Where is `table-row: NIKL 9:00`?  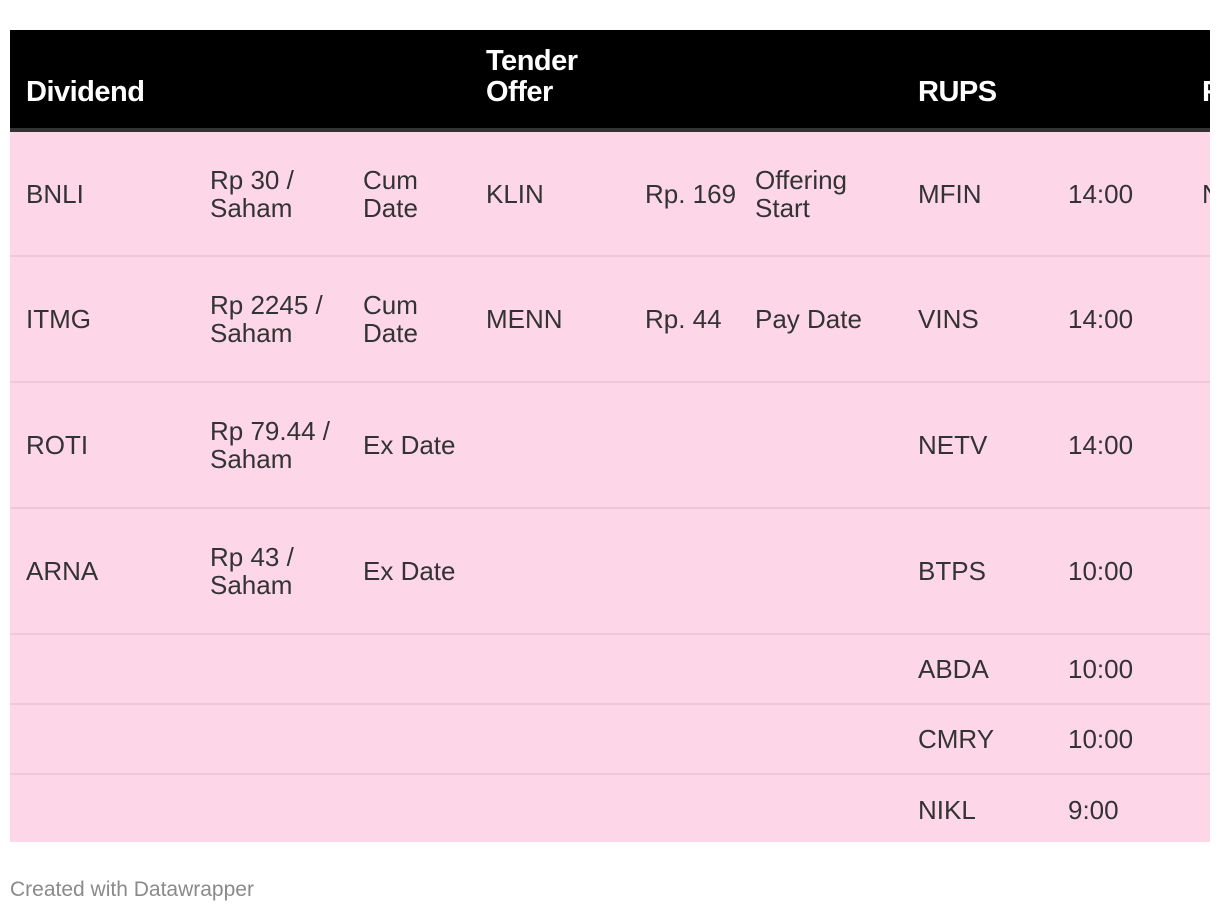 table-row: NIKL 9:00 is located at coordinates (610, 808).